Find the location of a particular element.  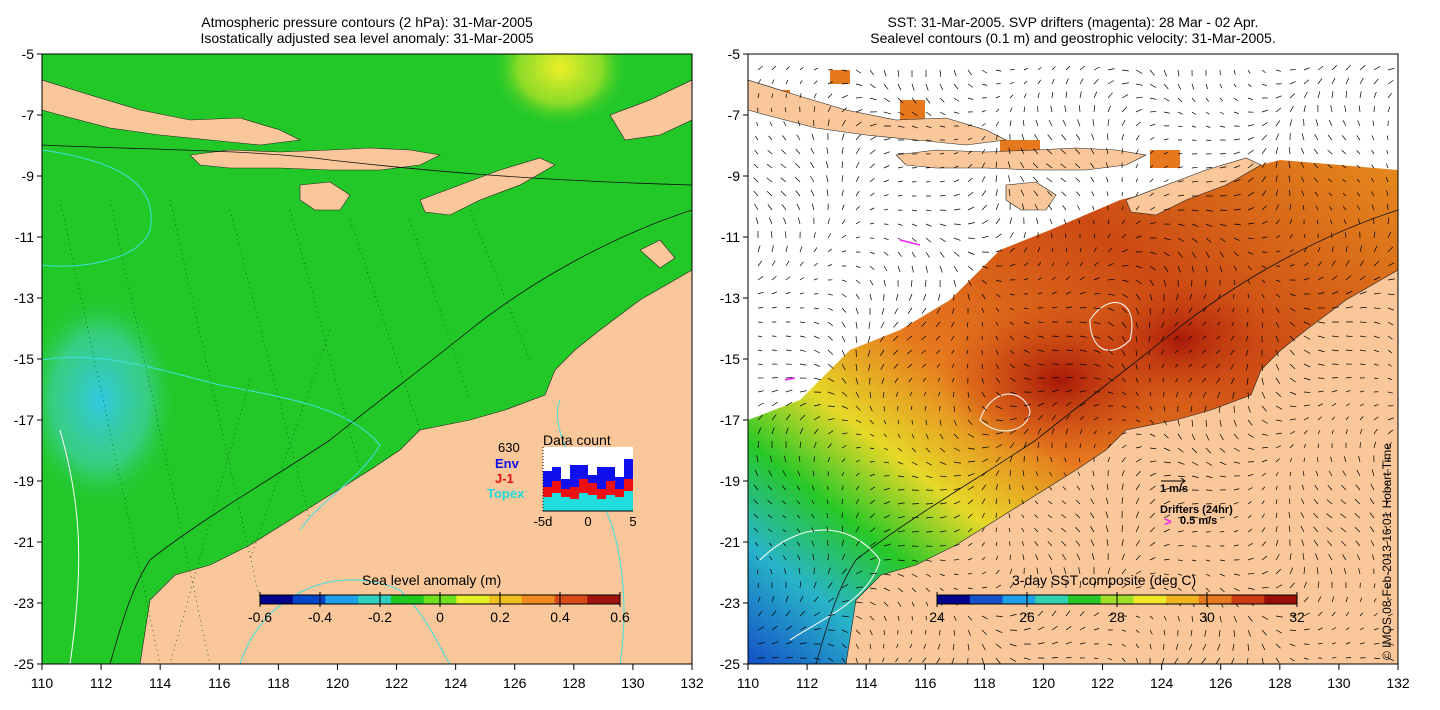

colorbar-segment is located at coordinates (277, 599).